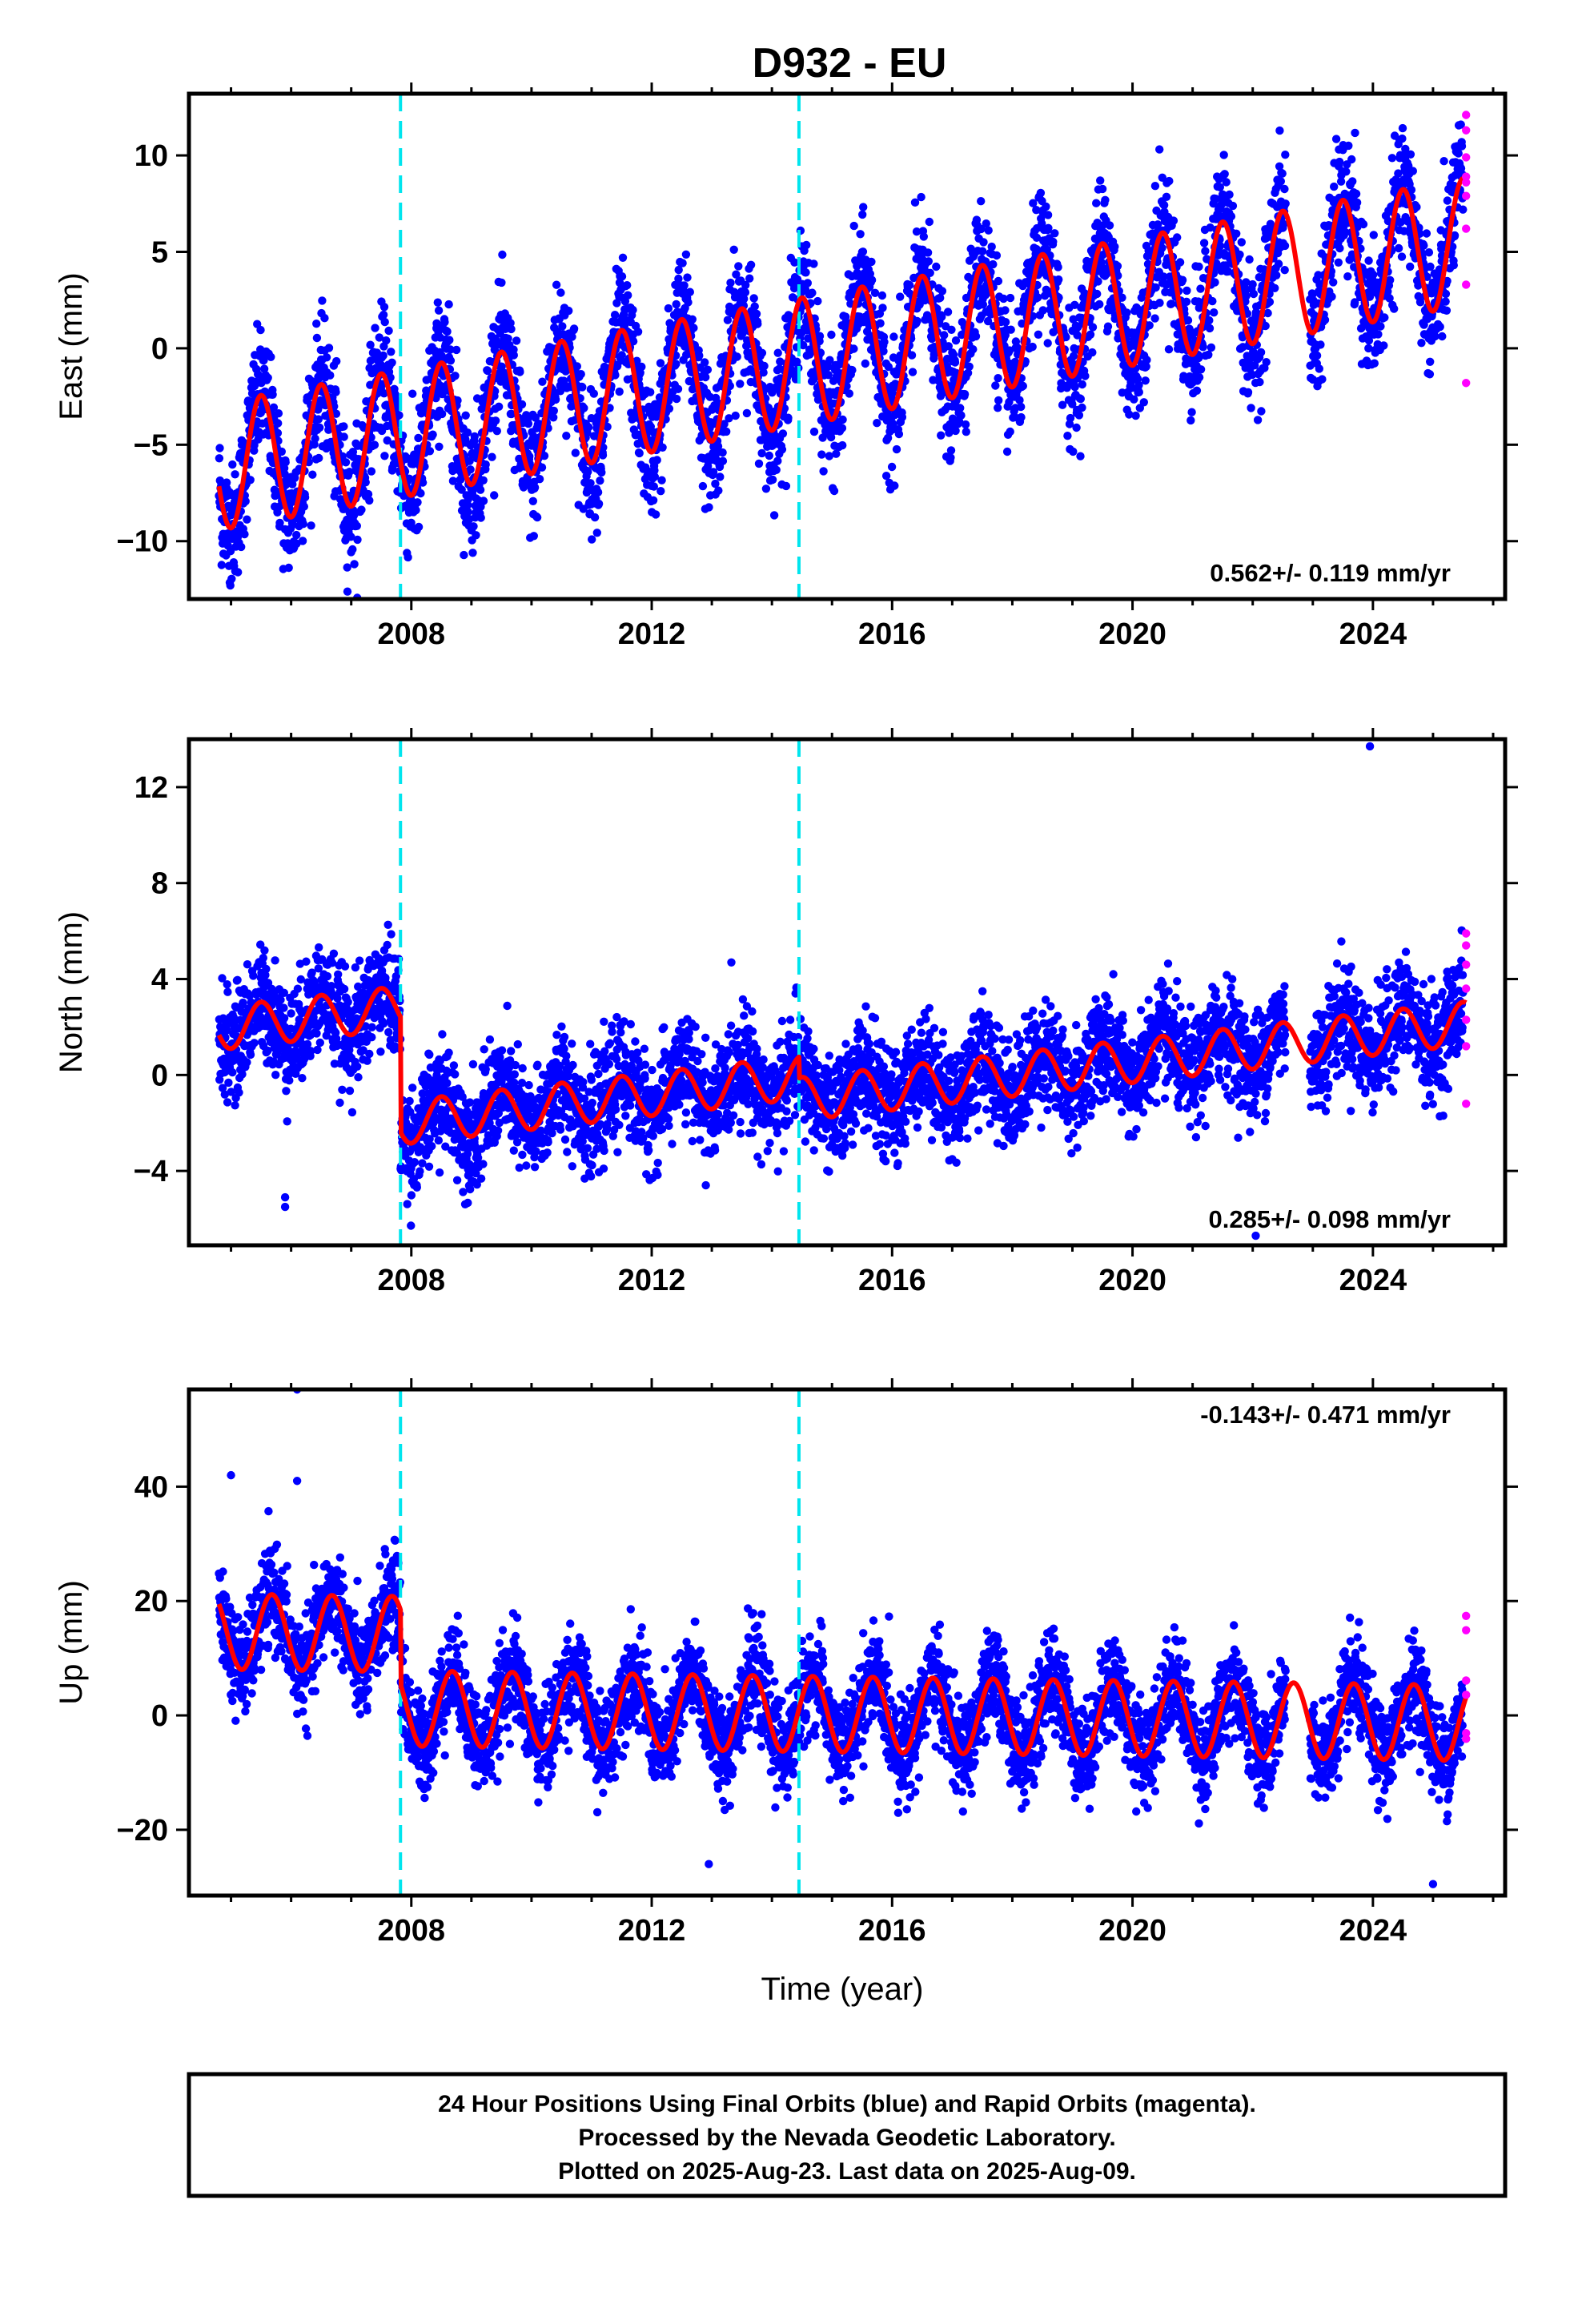 The image size is (1582, 2324). What do you see at coordinates (411, 634) in the screenshot?
I see `x-tick-label: 2008` at bounding box center [411, 634].